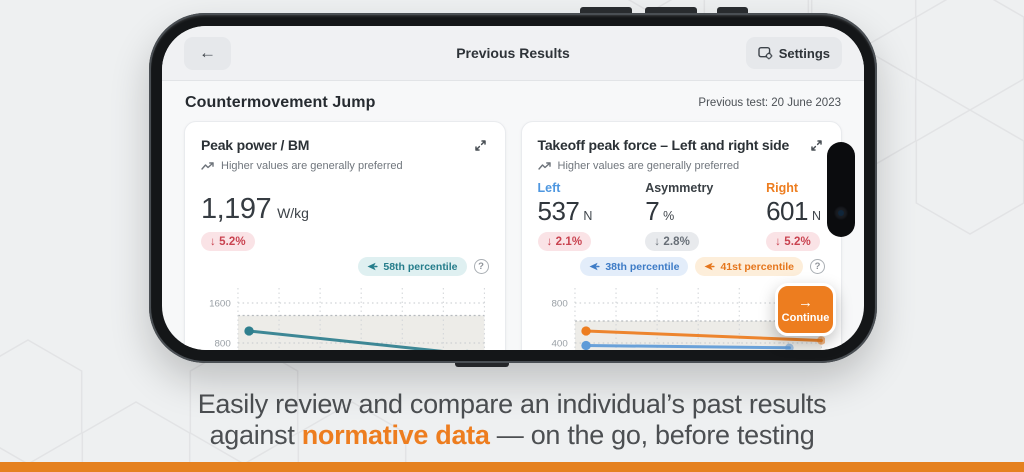  I want to click on stat-unit: %, so click(669, 216).